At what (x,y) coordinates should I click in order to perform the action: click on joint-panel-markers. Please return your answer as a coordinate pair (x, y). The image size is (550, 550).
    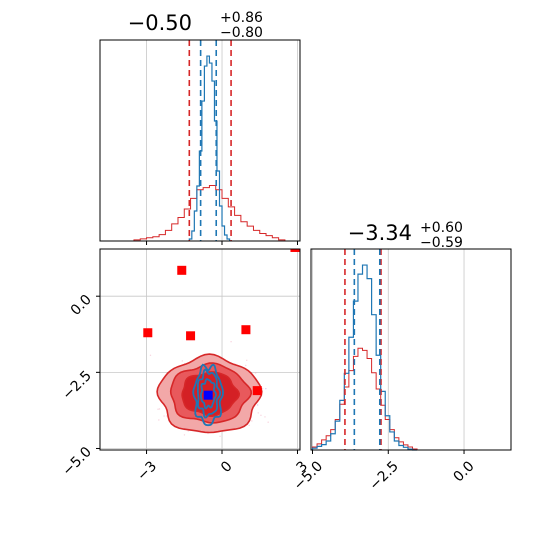
    Looking at the image, I should click on (221, 324).